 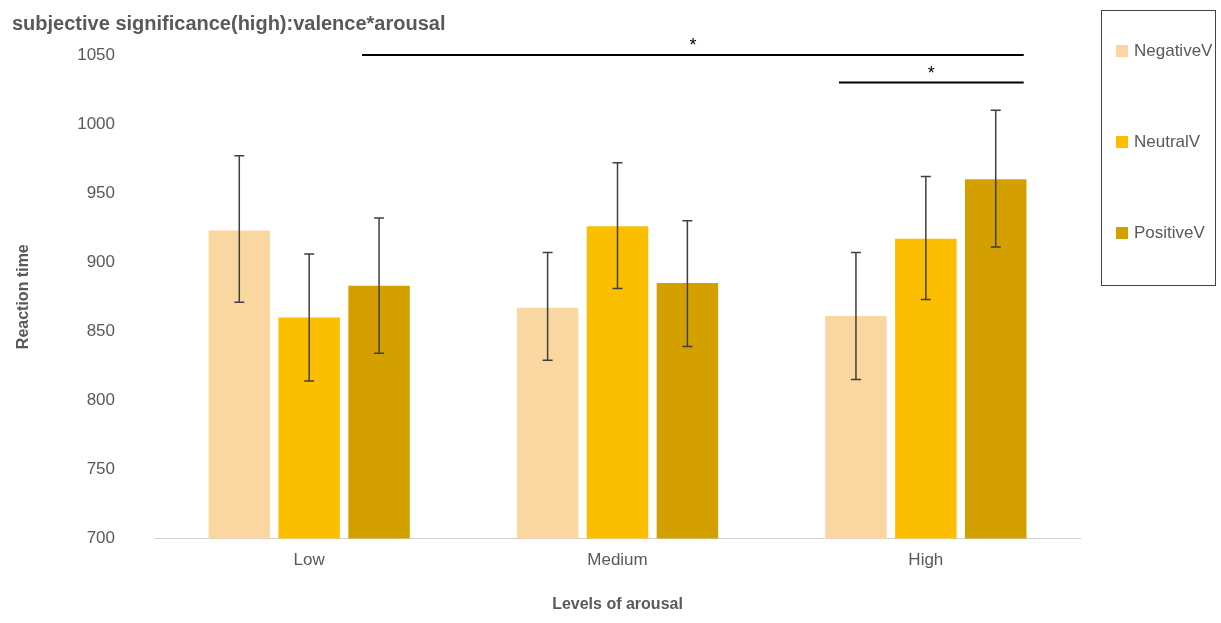 What do you see at coordinates (926, 560) in the screenshot?
I see `x-tick-label: High` at bounding box center [926, 560].